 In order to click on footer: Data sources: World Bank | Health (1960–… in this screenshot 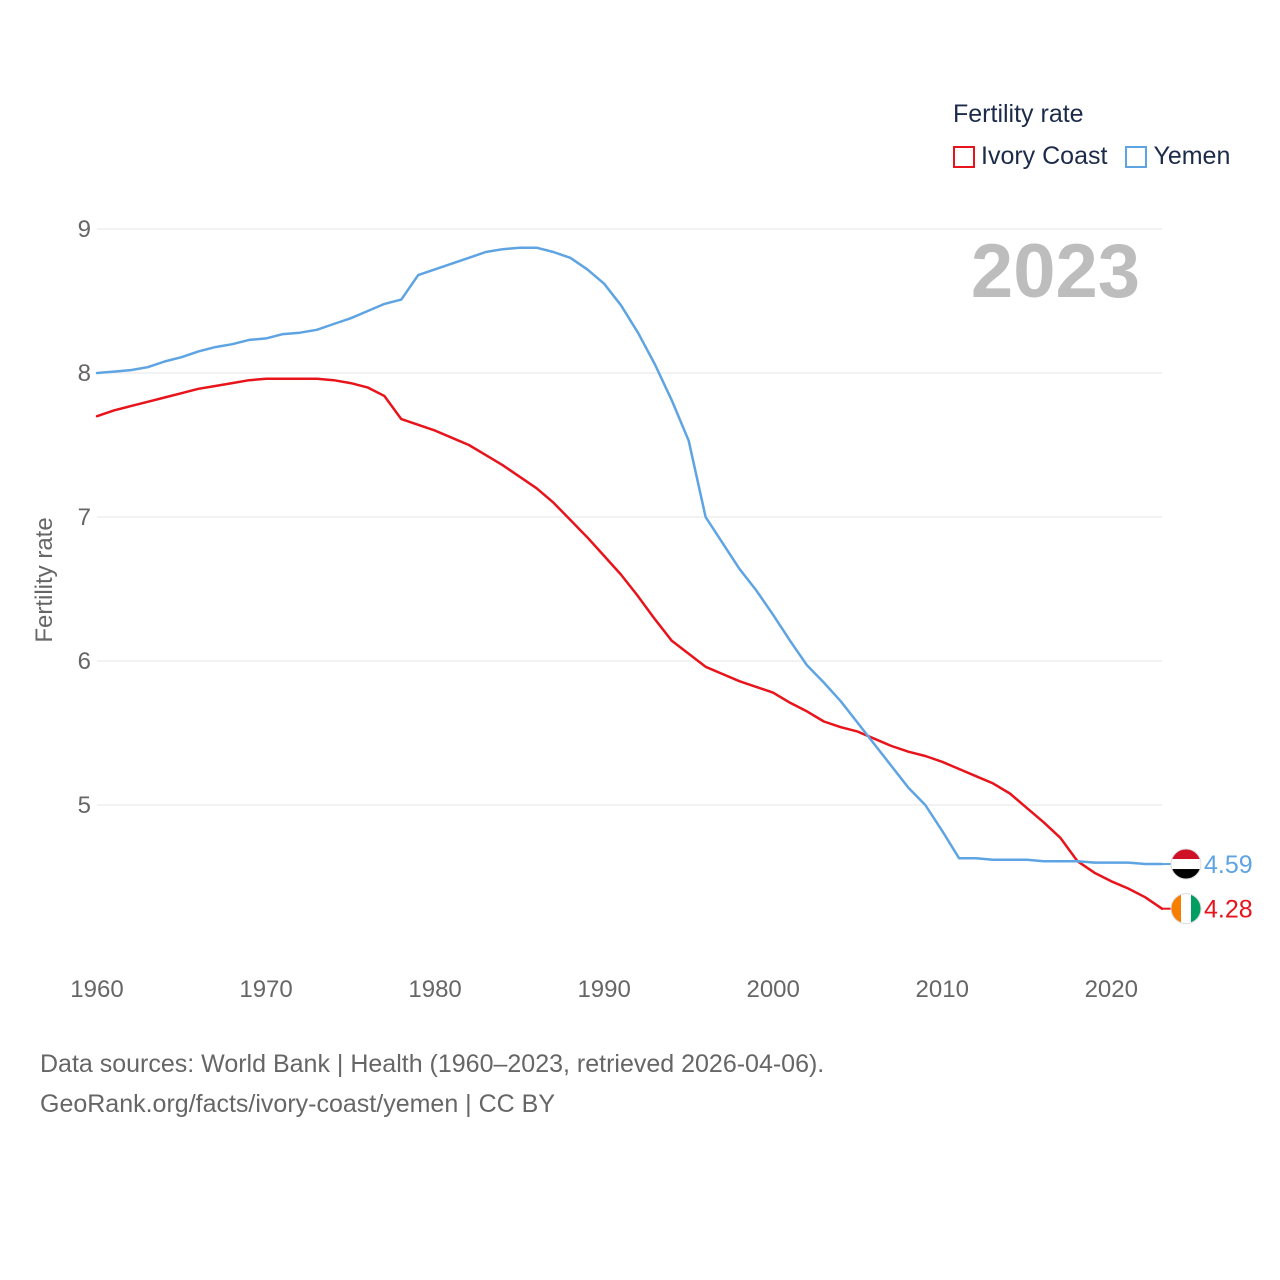, I will do `click(432, 1084)`.